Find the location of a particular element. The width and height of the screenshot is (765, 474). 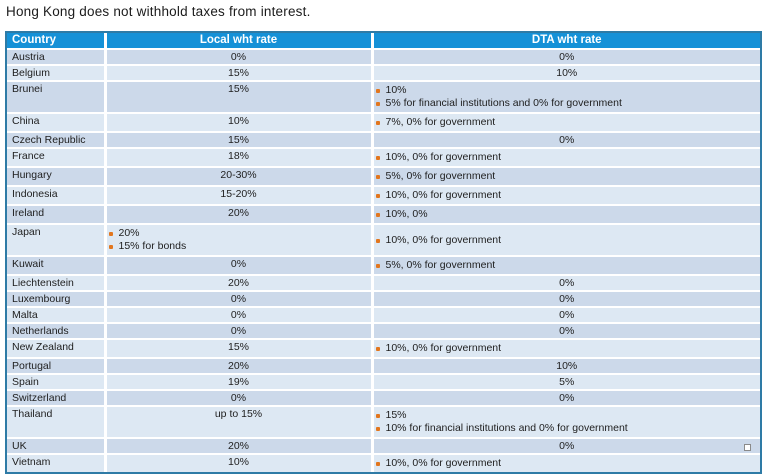

country-cell: Netherlands is located at coordinates (56, 331).